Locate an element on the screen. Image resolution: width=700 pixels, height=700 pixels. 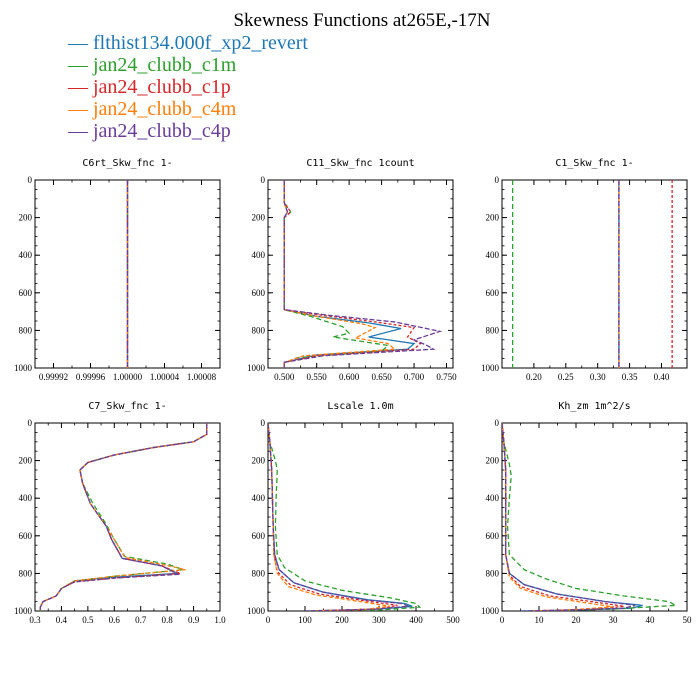
x-tick-label: 0.20 is located at coordinates (534, 377).